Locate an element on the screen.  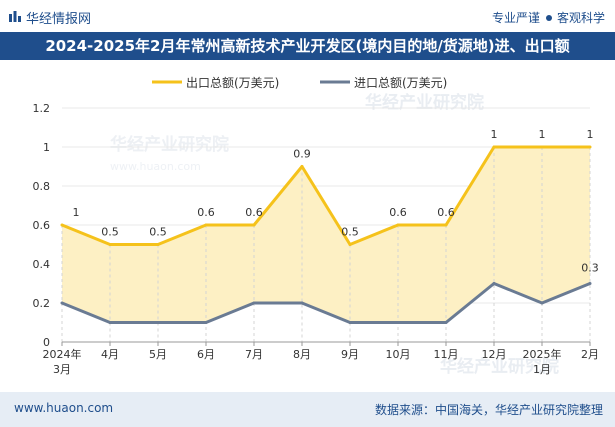
tagline-left: 专业严谨 is located at coordinates (515, 18).